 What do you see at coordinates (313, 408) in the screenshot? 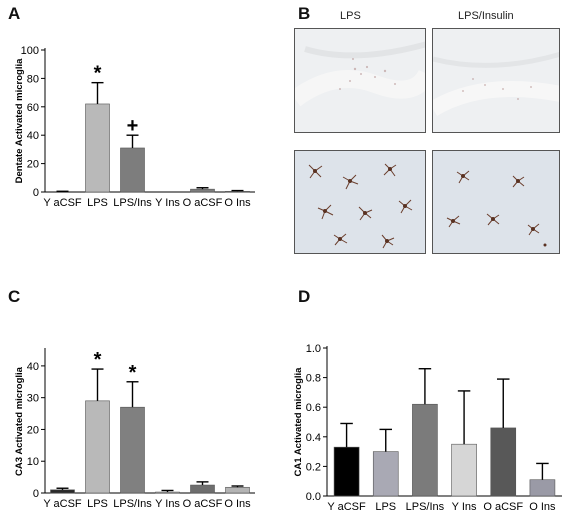
I see `y-tick-label: 0.6` at bounding box center [313, 408].